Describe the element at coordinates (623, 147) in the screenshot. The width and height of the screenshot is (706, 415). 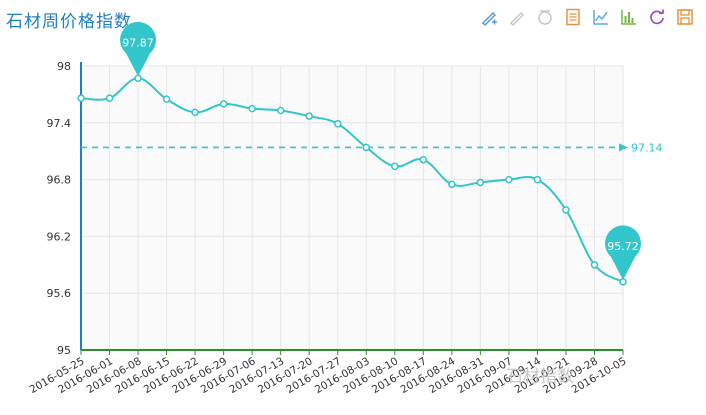
I see `average-arrow` at that location.